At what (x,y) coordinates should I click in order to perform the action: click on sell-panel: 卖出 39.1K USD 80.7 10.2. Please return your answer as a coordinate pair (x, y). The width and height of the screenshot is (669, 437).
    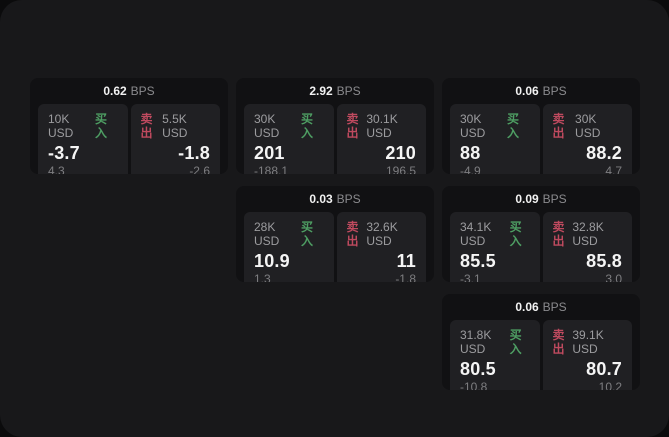
    Looking at the image, I should click on (587, 355).